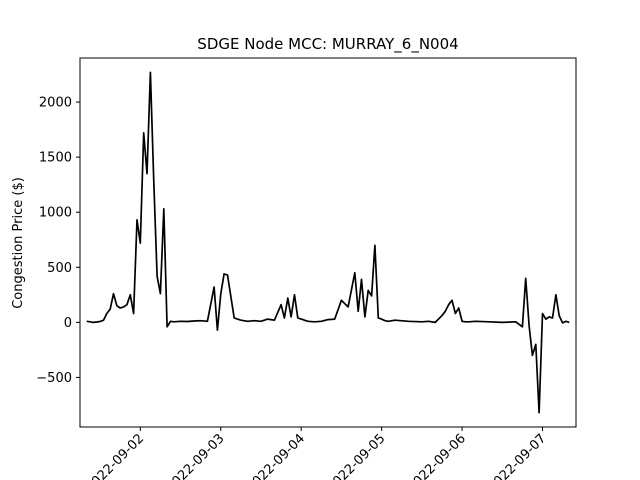 This screenshot has width=640, height=480. What do you see at coordinates (59, 268) in the screenshot?
I see `y-tick-label: 500` at bounding box center [59, 268].